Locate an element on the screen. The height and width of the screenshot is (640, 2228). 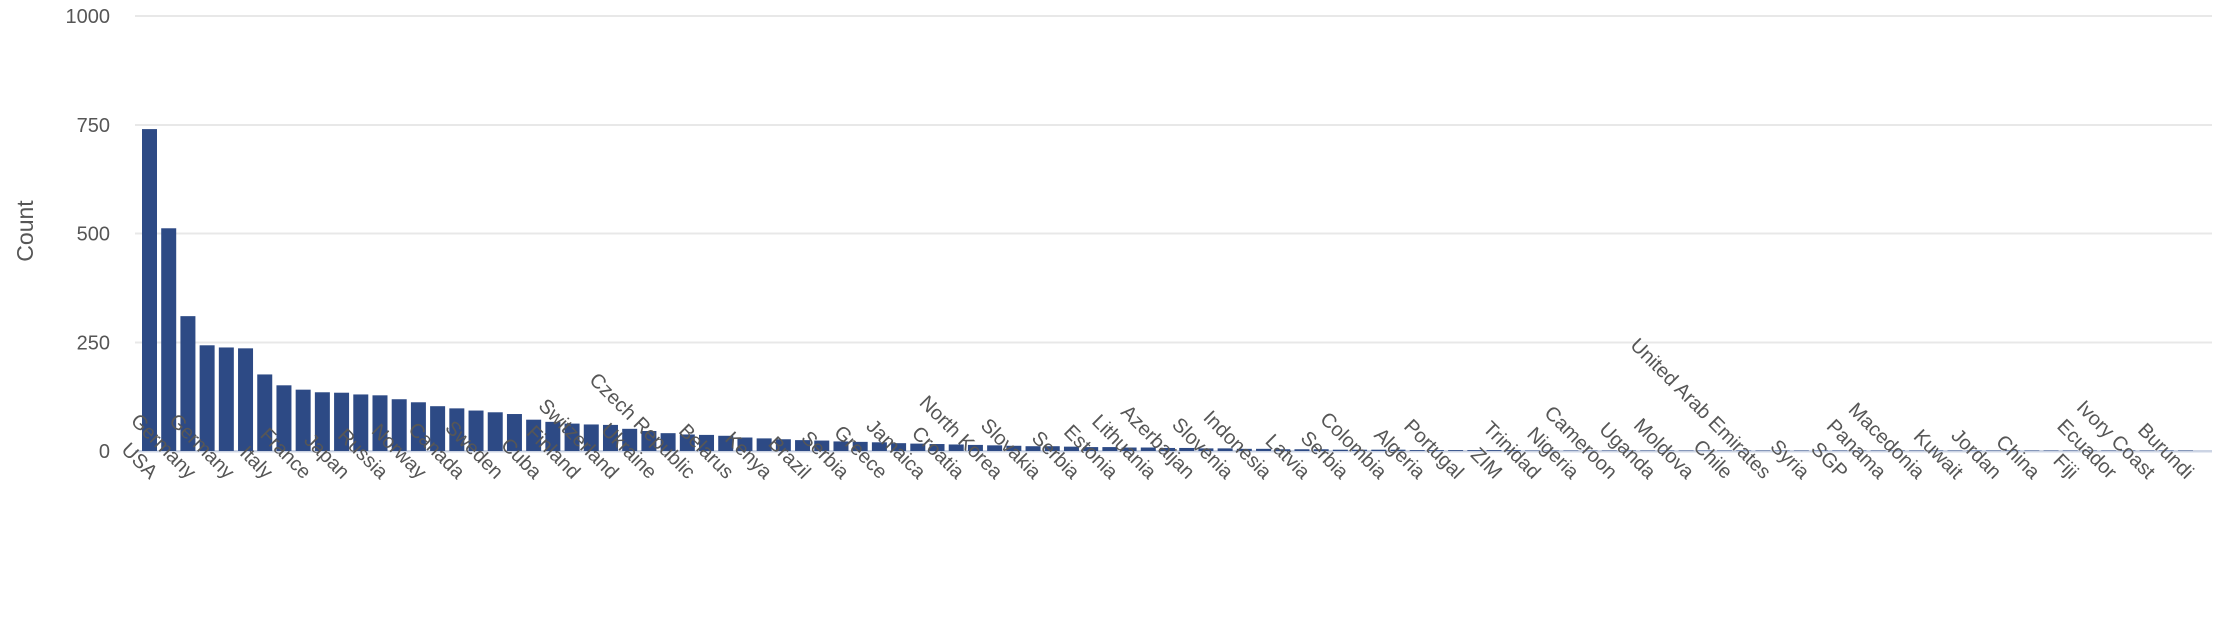
y-tick-label: 750 is located at coordinates (93, 126).